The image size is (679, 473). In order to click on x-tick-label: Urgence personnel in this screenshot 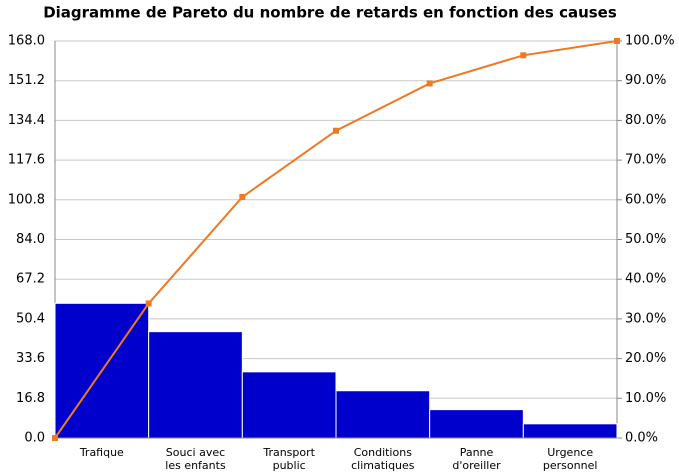, I will do `click(570, 459)`.